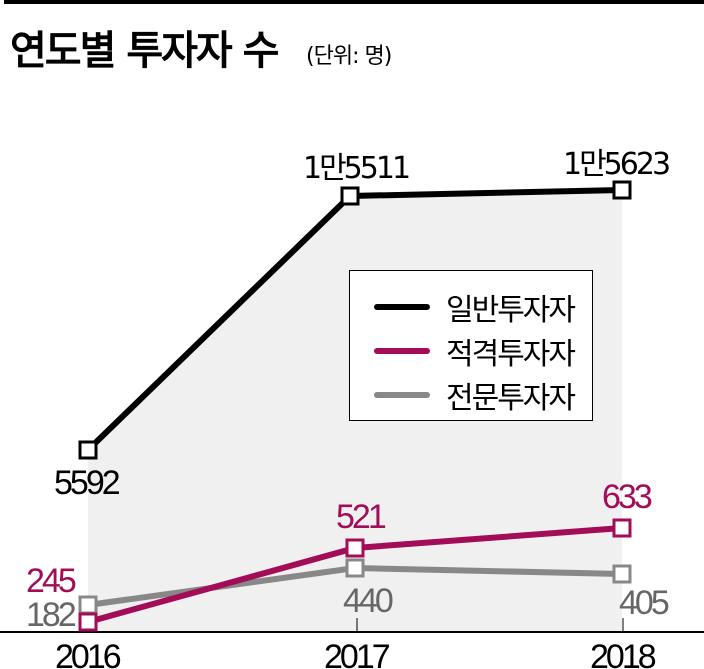  I want to click on label-qualified-2017: 521, so click(361, 517).